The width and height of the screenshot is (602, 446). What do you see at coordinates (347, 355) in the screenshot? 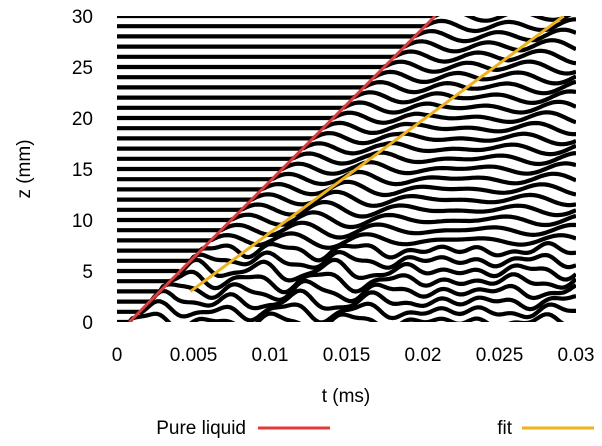
I see `x-tick-label: 0.015` at bounding box center [347, 355].